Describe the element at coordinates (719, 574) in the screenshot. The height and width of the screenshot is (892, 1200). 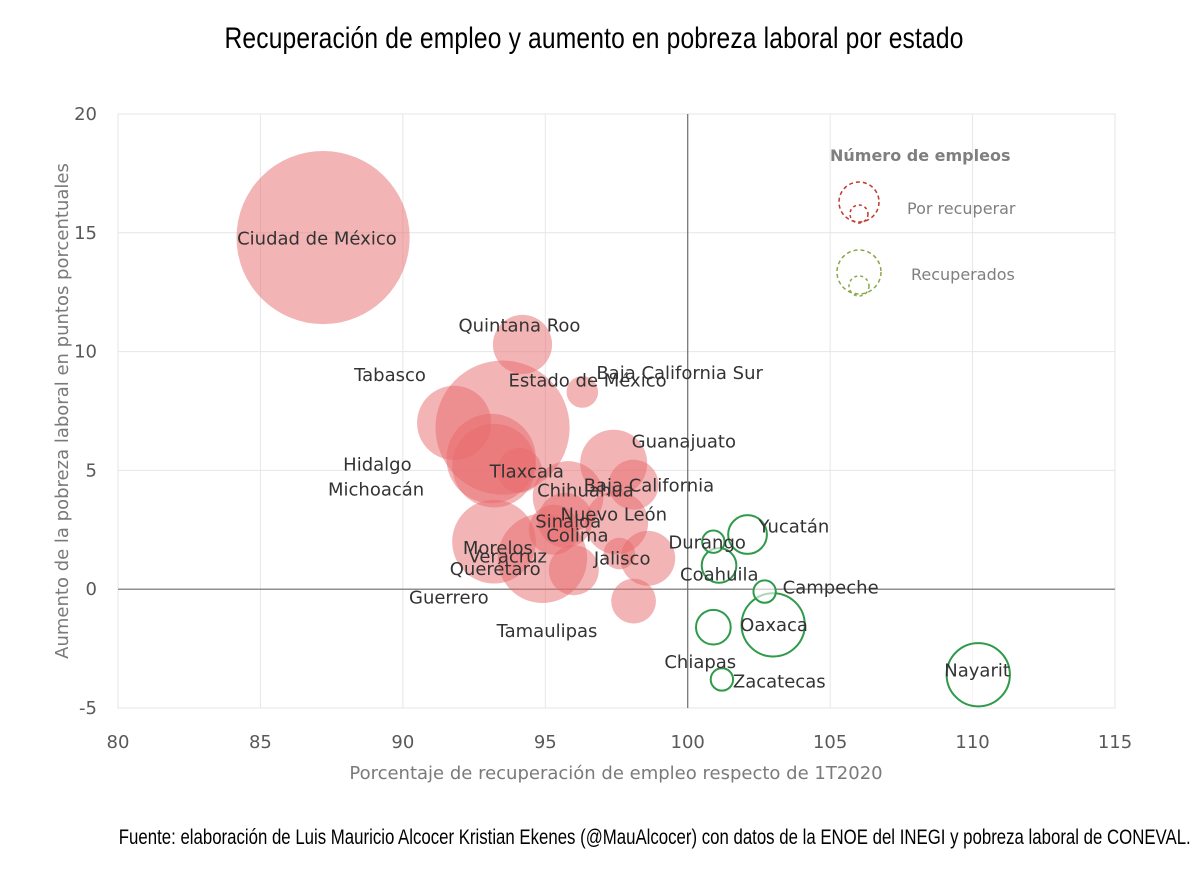
I see `label-coahuila: Coahuila` at that location.